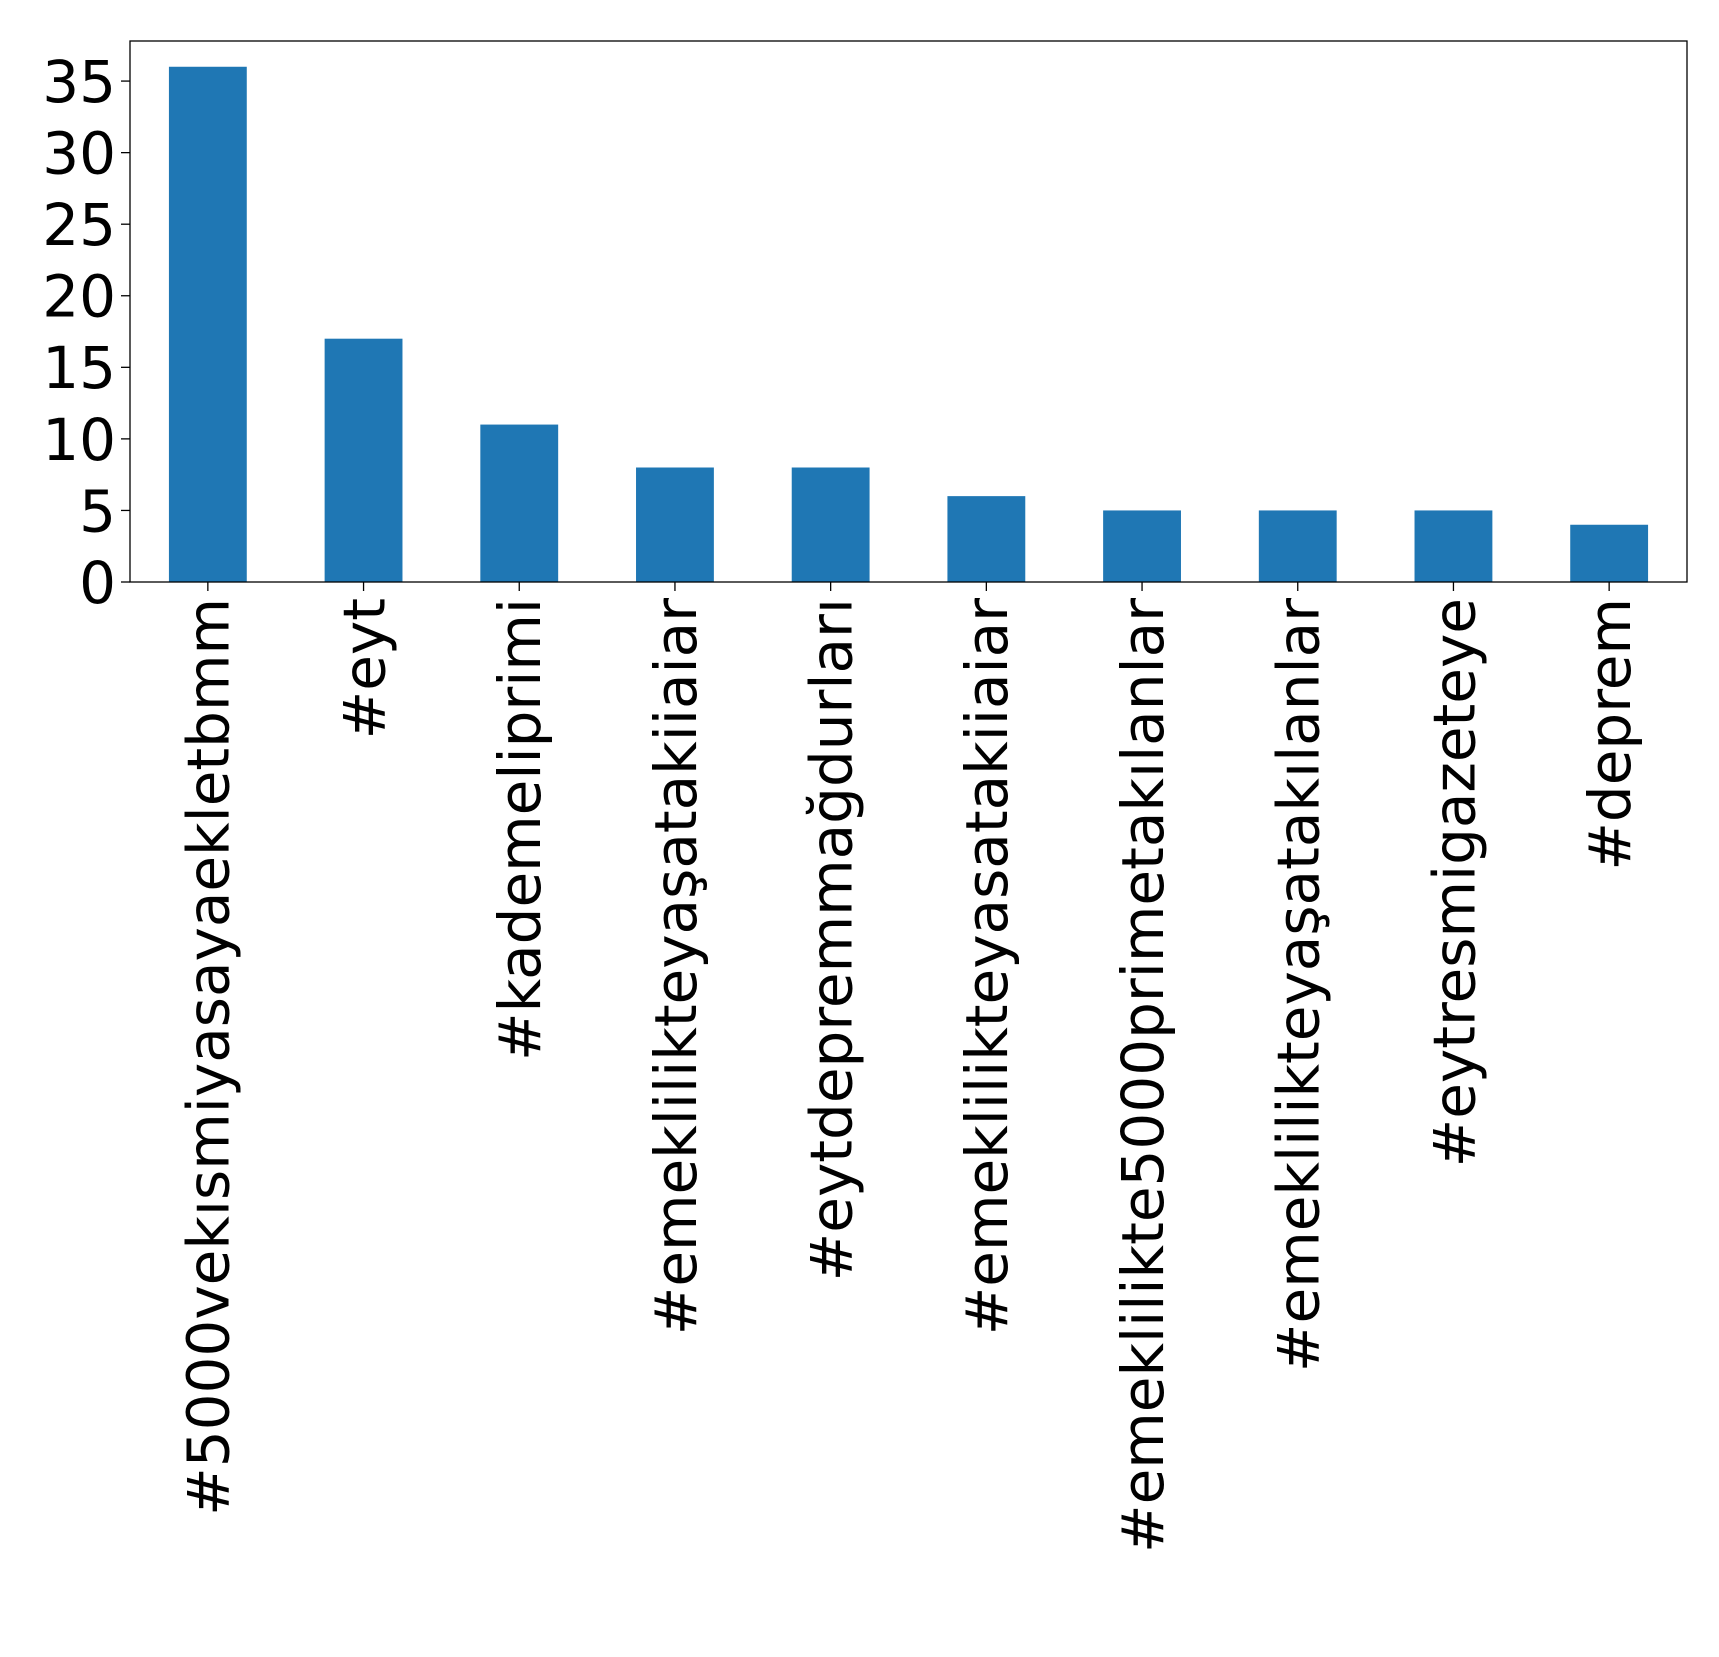  Describe the element at coordinates (1610, 734) in the screenshot. I see `x-tick-label: #deprem` at that location.